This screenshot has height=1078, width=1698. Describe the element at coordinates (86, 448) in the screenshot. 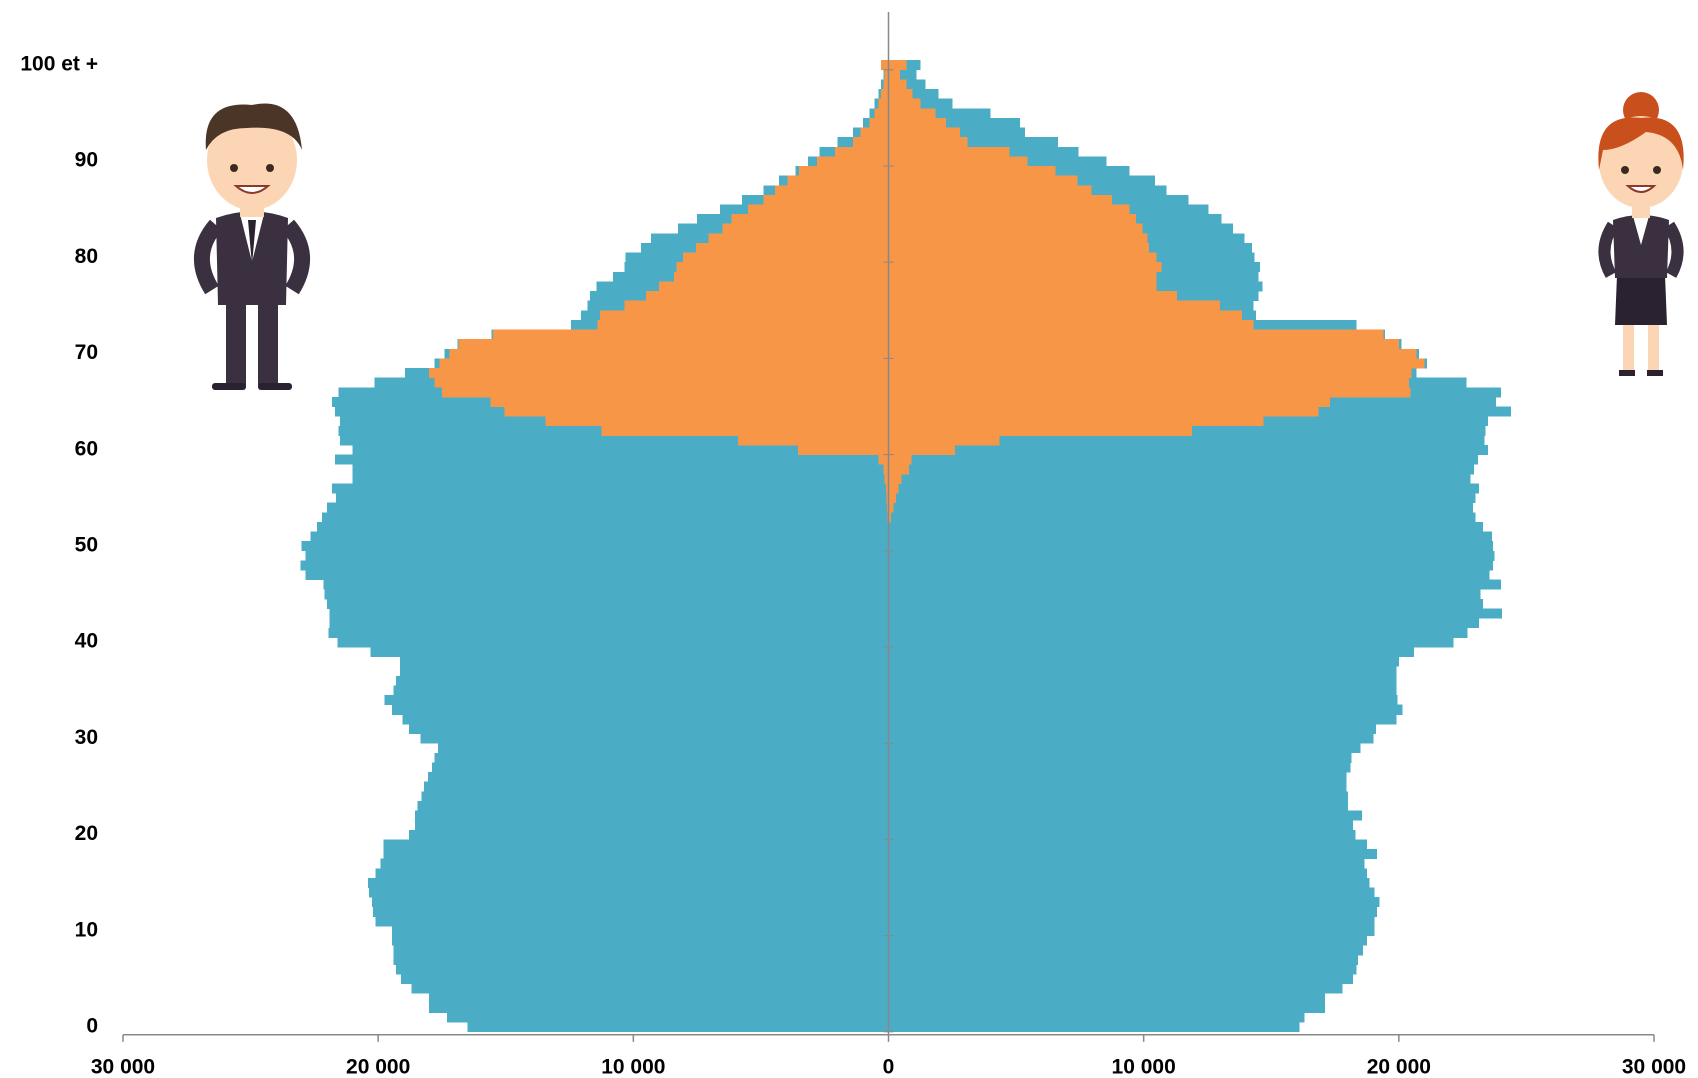

I see `y-tick-label: 60` at that location.